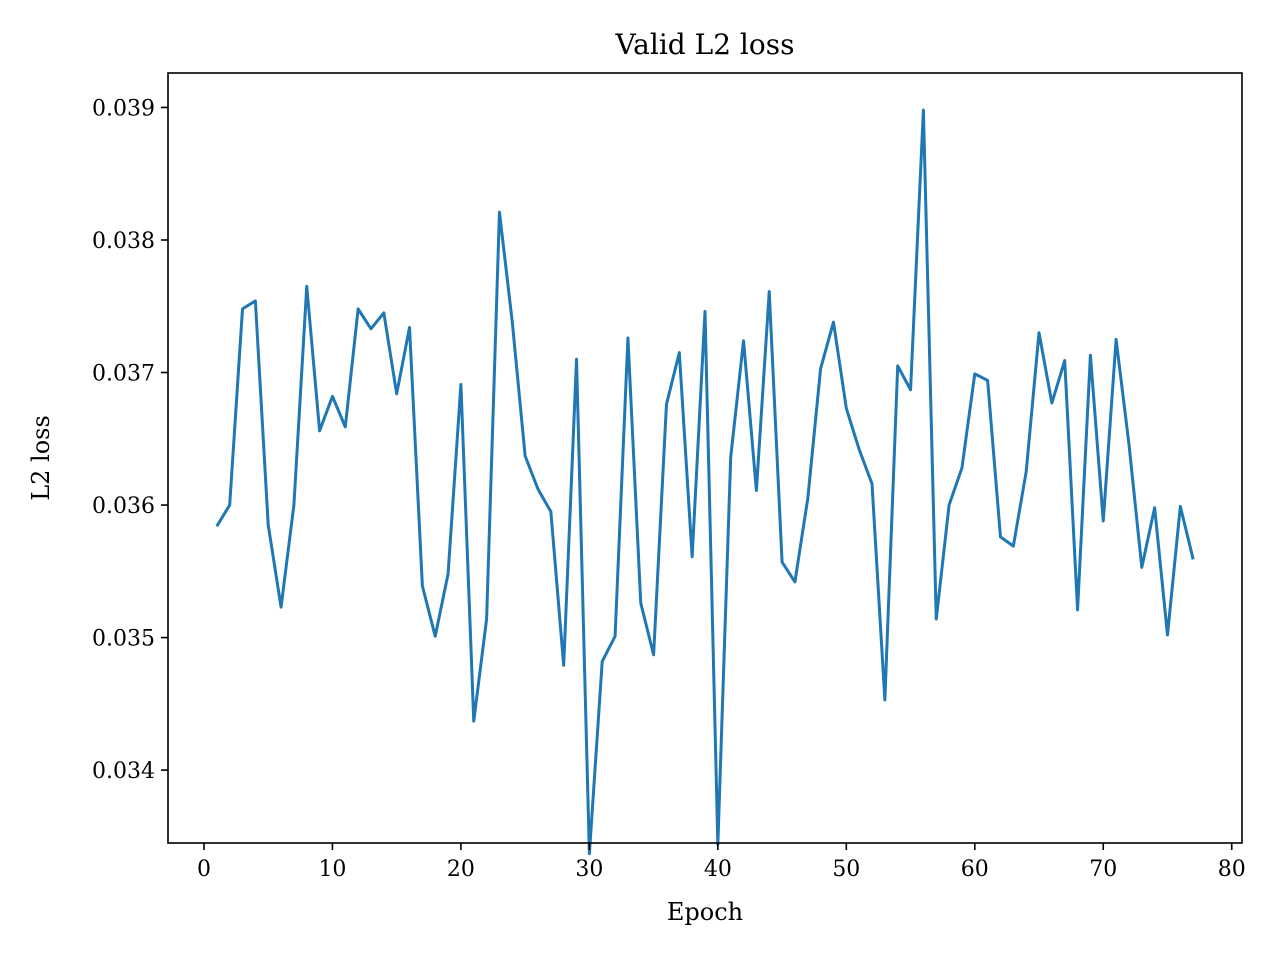 Image resolution: width=1280 pixels, height=964 pixels. Describe the element at coordinates (130, 440) in the screenshot. I see `y-axis: 0.034 0.035 0.036 0.037 0.038 0.039` at that location.